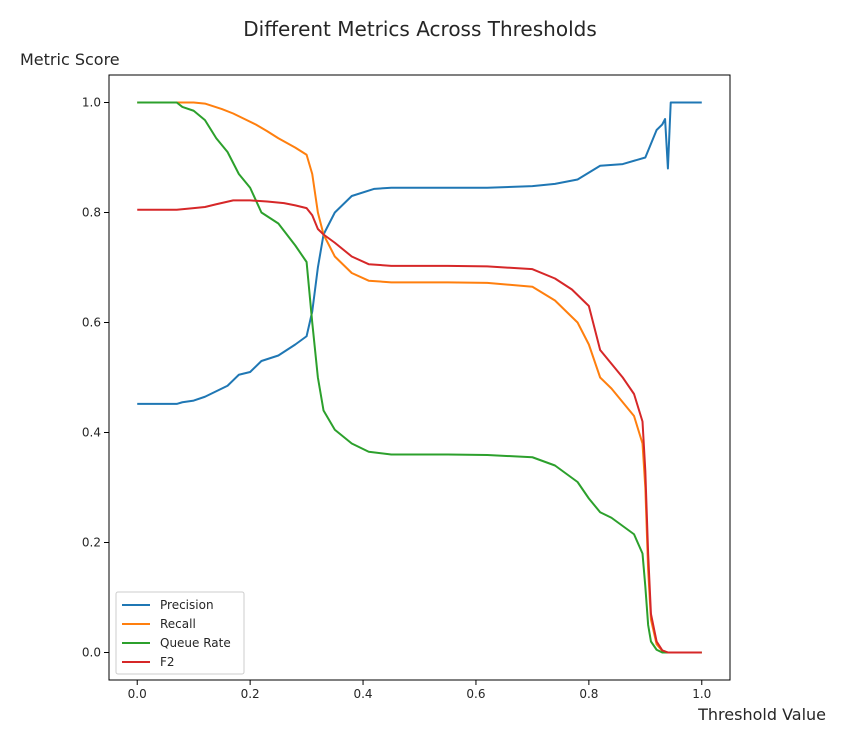 Image resolution: width=844 pixels, height=745 pixels. What do you see at coordinates (475, 694) in the screenshot?
I see `x-tick-label: 0.6` at bounding box center [475, 694].